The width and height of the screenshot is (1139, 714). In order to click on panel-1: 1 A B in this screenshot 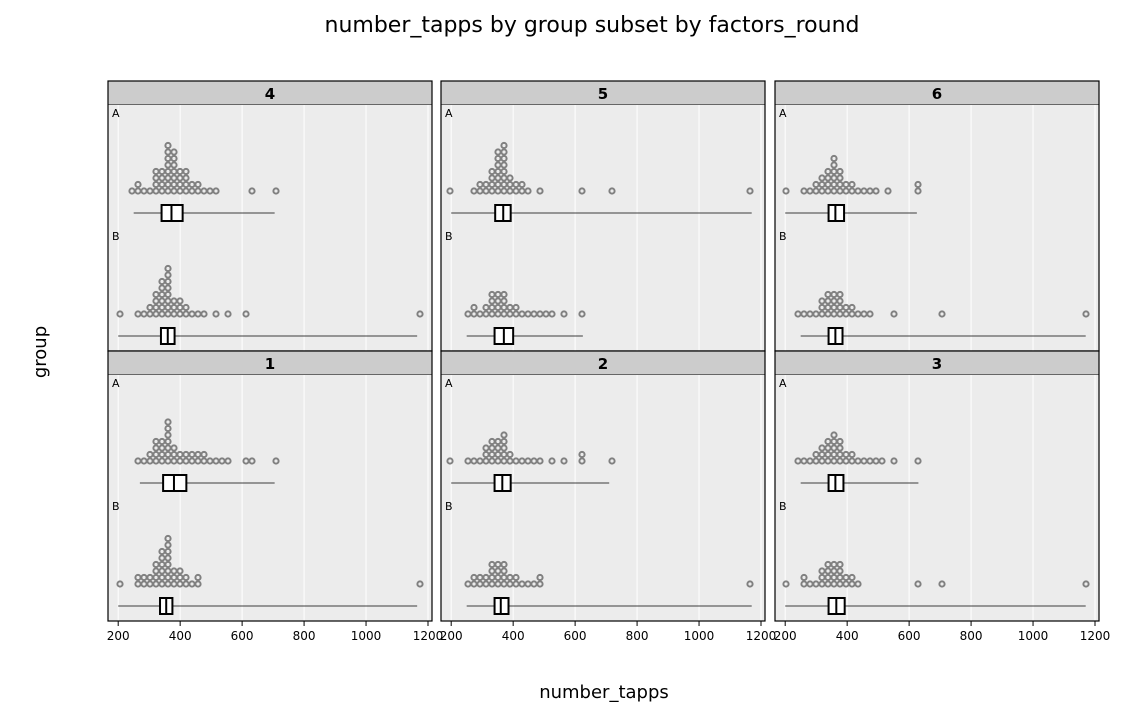, I will do `click(270, 486)`.